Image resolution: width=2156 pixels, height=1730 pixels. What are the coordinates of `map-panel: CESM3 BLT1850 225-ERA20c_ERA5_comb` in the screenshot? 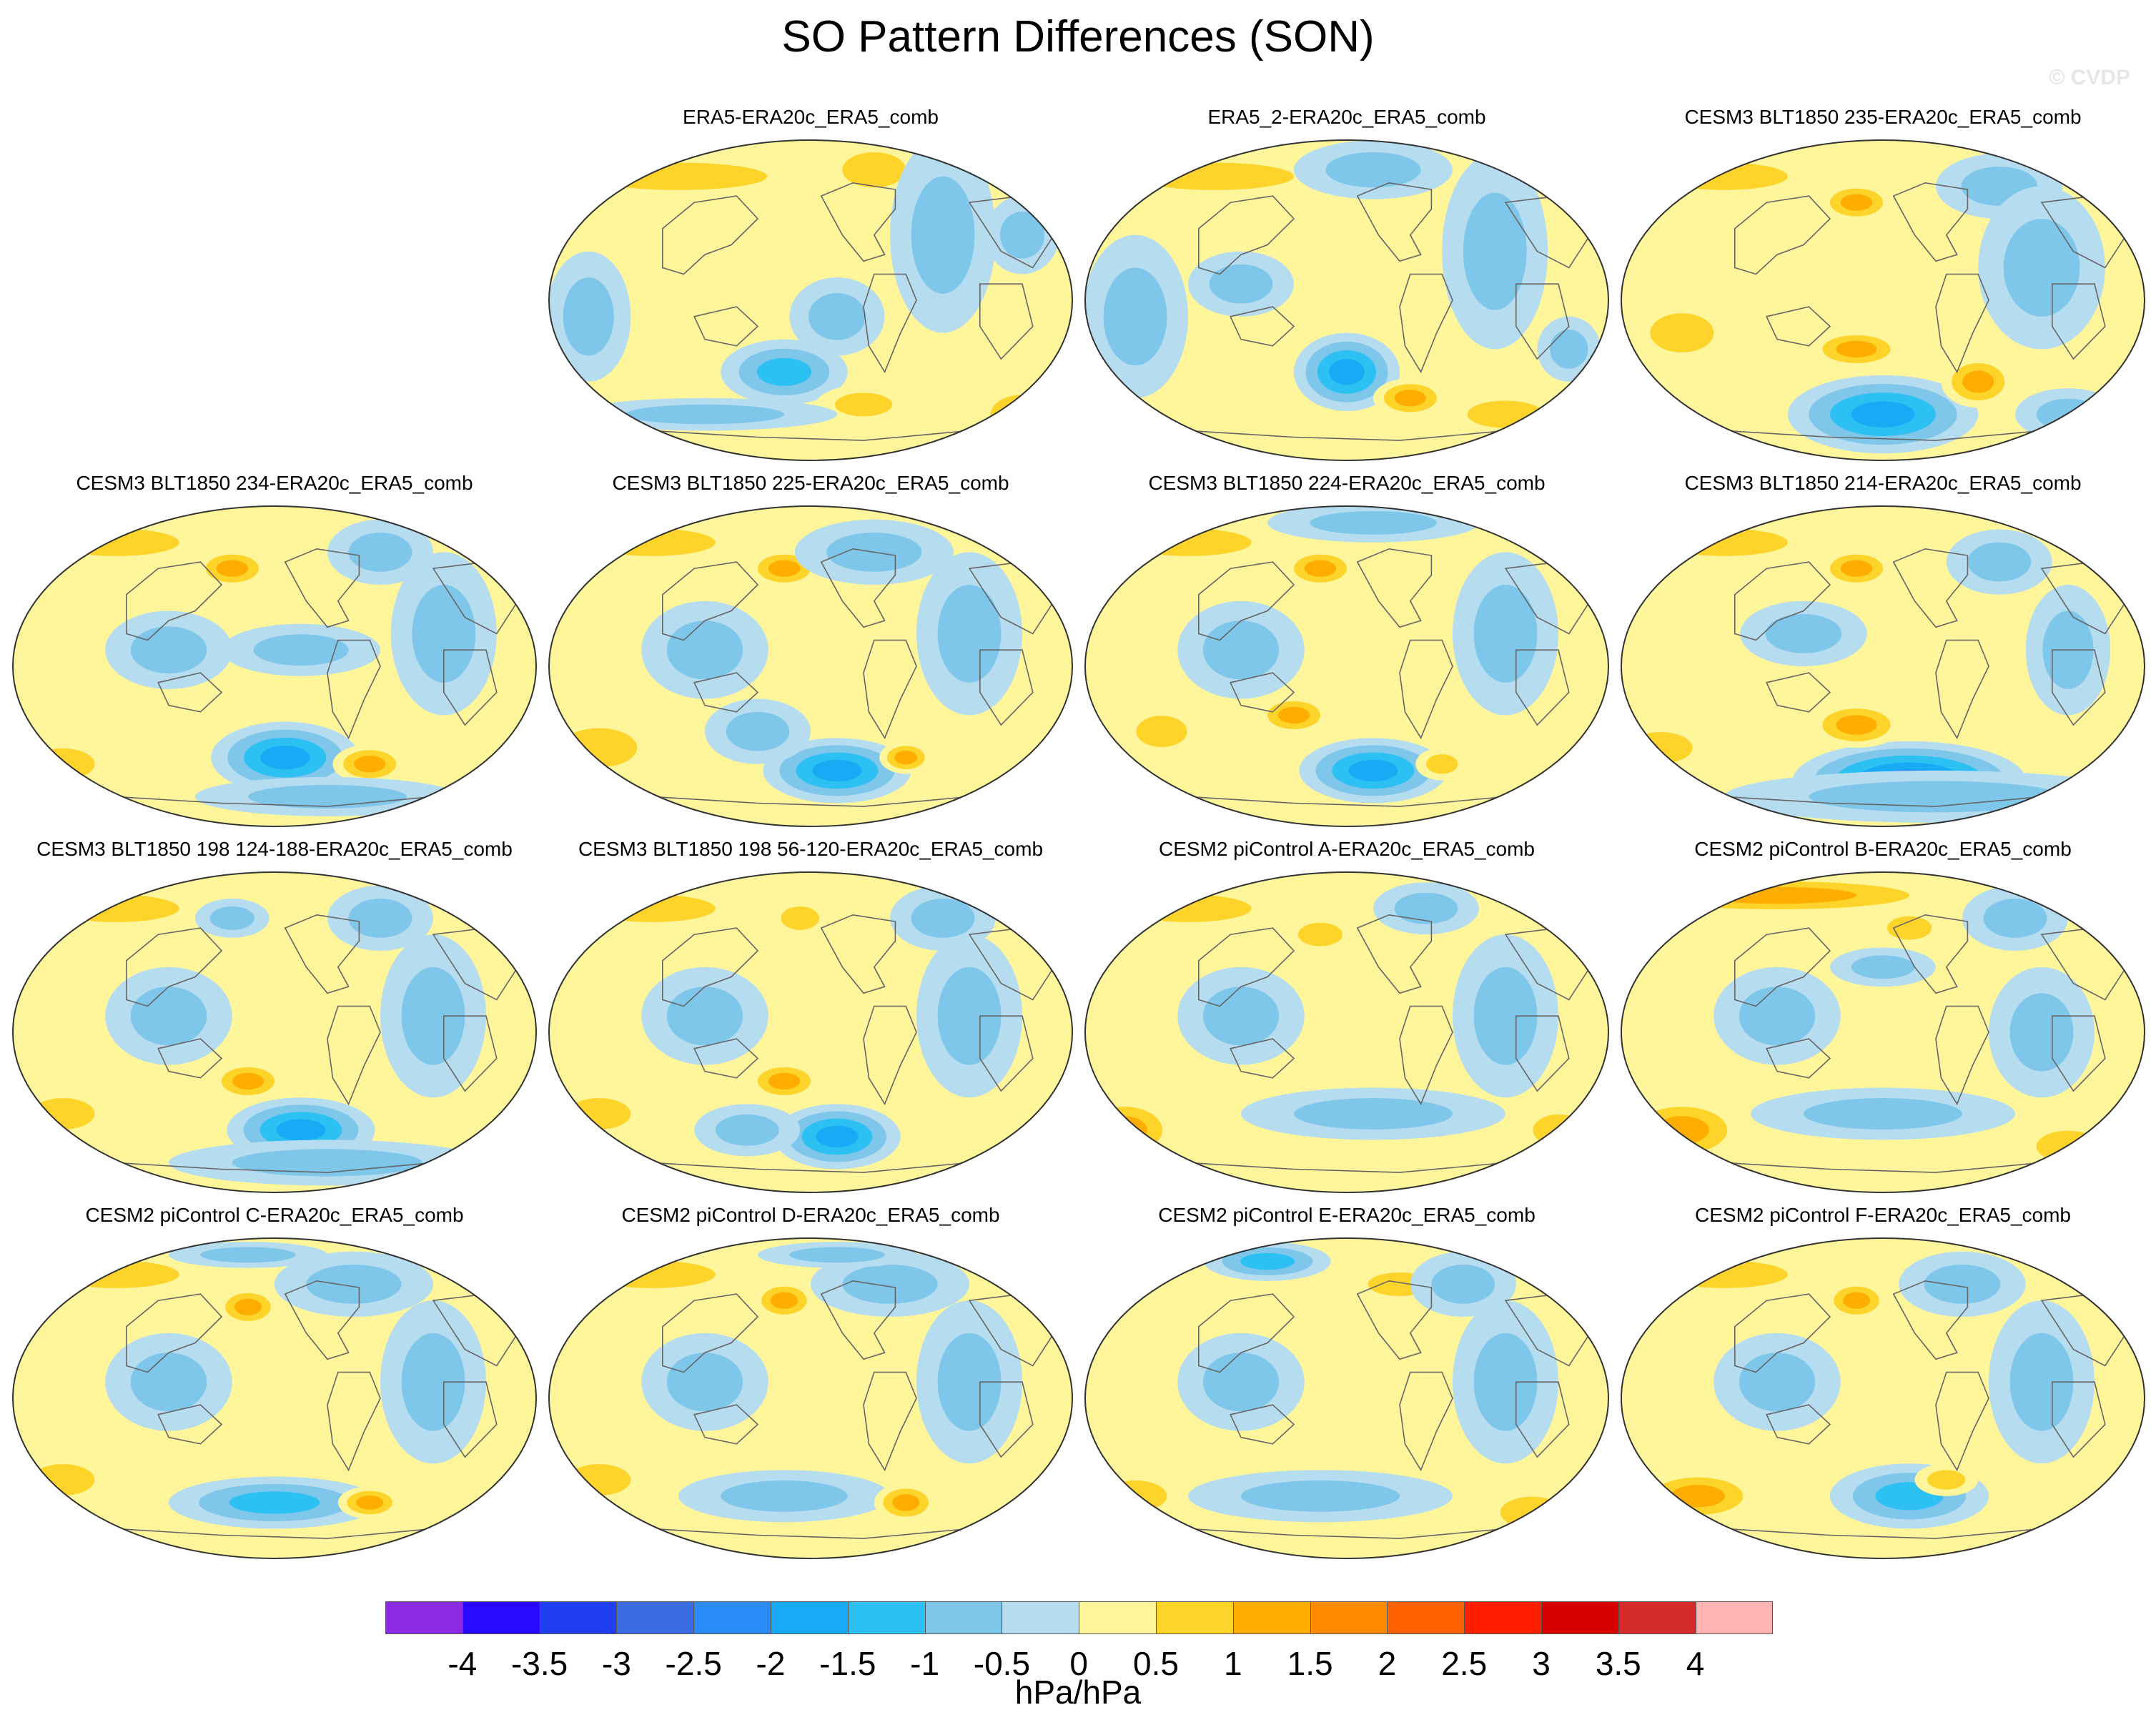 It's located at (810, 650).